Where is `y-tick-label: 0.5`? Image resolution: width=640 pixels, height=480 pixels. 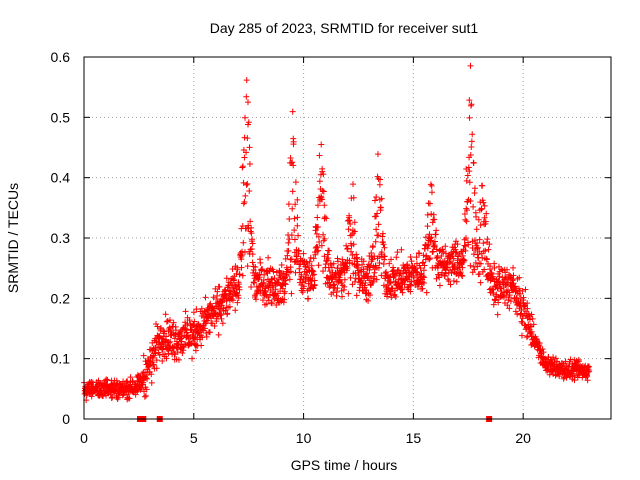
y-tick-label: 0.5 is located at coordinates (61, 117).